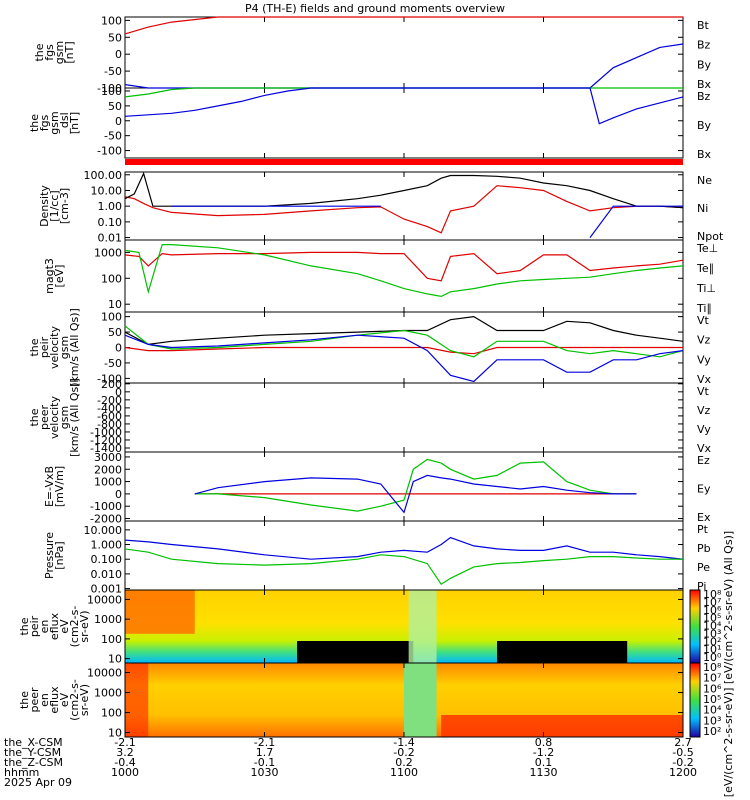 The image size is (750, 800). What do you see at coordinates (403, 25) in the screenshot?
I see `series-fgs-Bz` at bounding box center [403, 25].